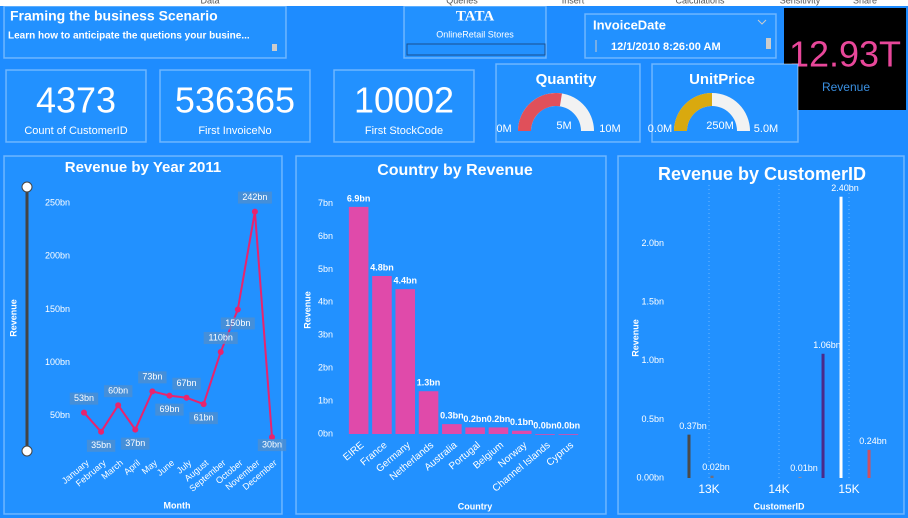 The width and height of the screenshot is (908, 518). What do you see at coordinates (325, 269) in the screenshot?
I see `y-tick-label: 5bn` at bounding box center [325, 269].